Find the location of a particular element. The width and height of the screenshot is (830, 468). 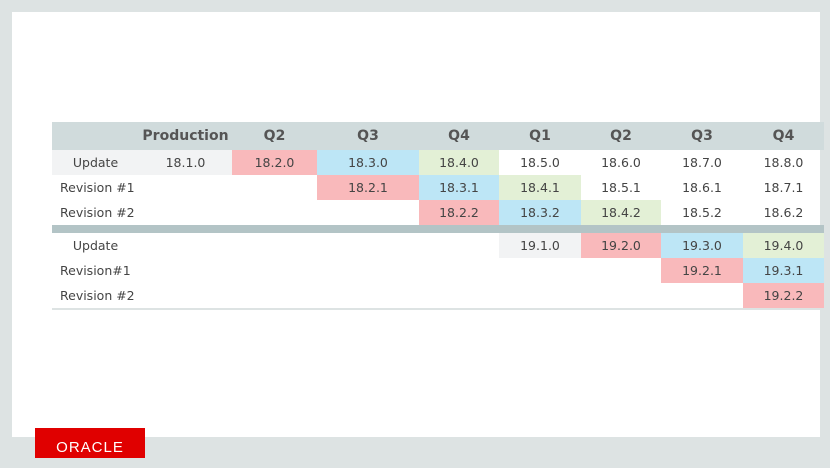

version-cell: 18.5.2 is located at coordinates (702, 212).